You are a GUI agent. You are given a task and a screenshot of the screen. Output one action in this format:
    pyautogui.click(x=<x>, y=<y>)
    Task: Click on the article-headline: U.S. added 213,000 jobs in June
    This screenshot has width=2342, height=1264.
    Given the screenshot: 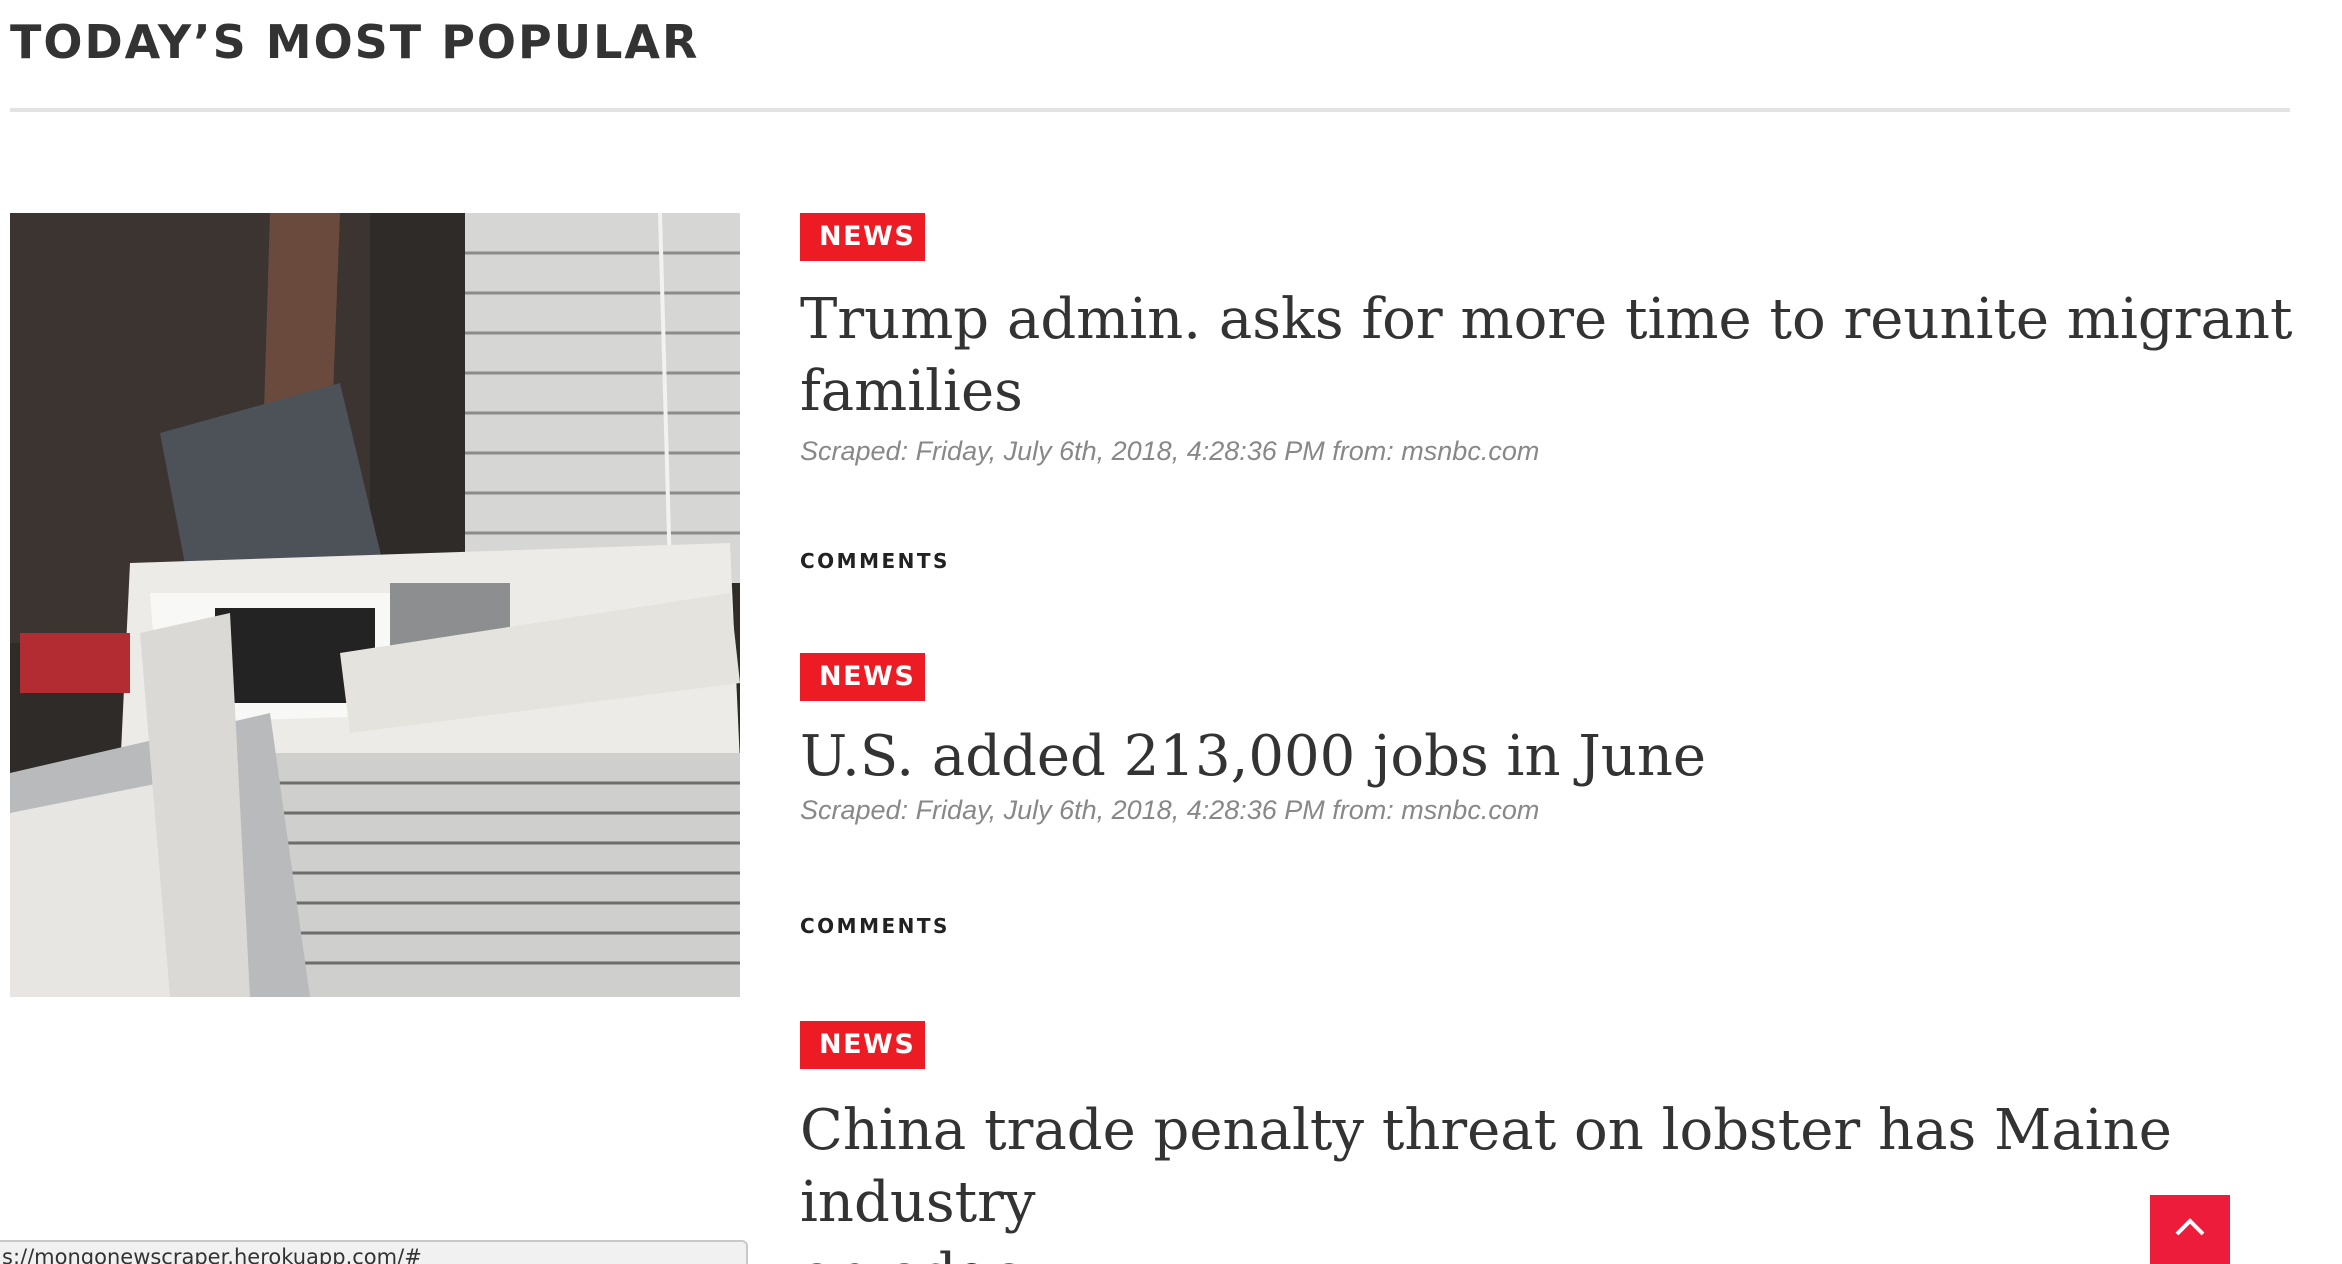 What is the action you would take?
    pyautogui.click(x=1560, y=757)
    